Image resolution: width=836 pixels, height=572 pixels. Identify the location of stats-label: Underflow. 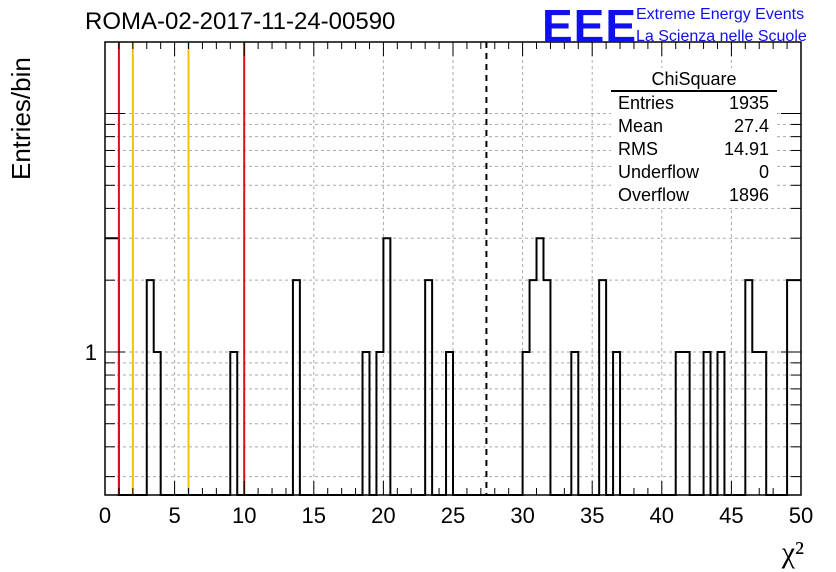
(659, 172).